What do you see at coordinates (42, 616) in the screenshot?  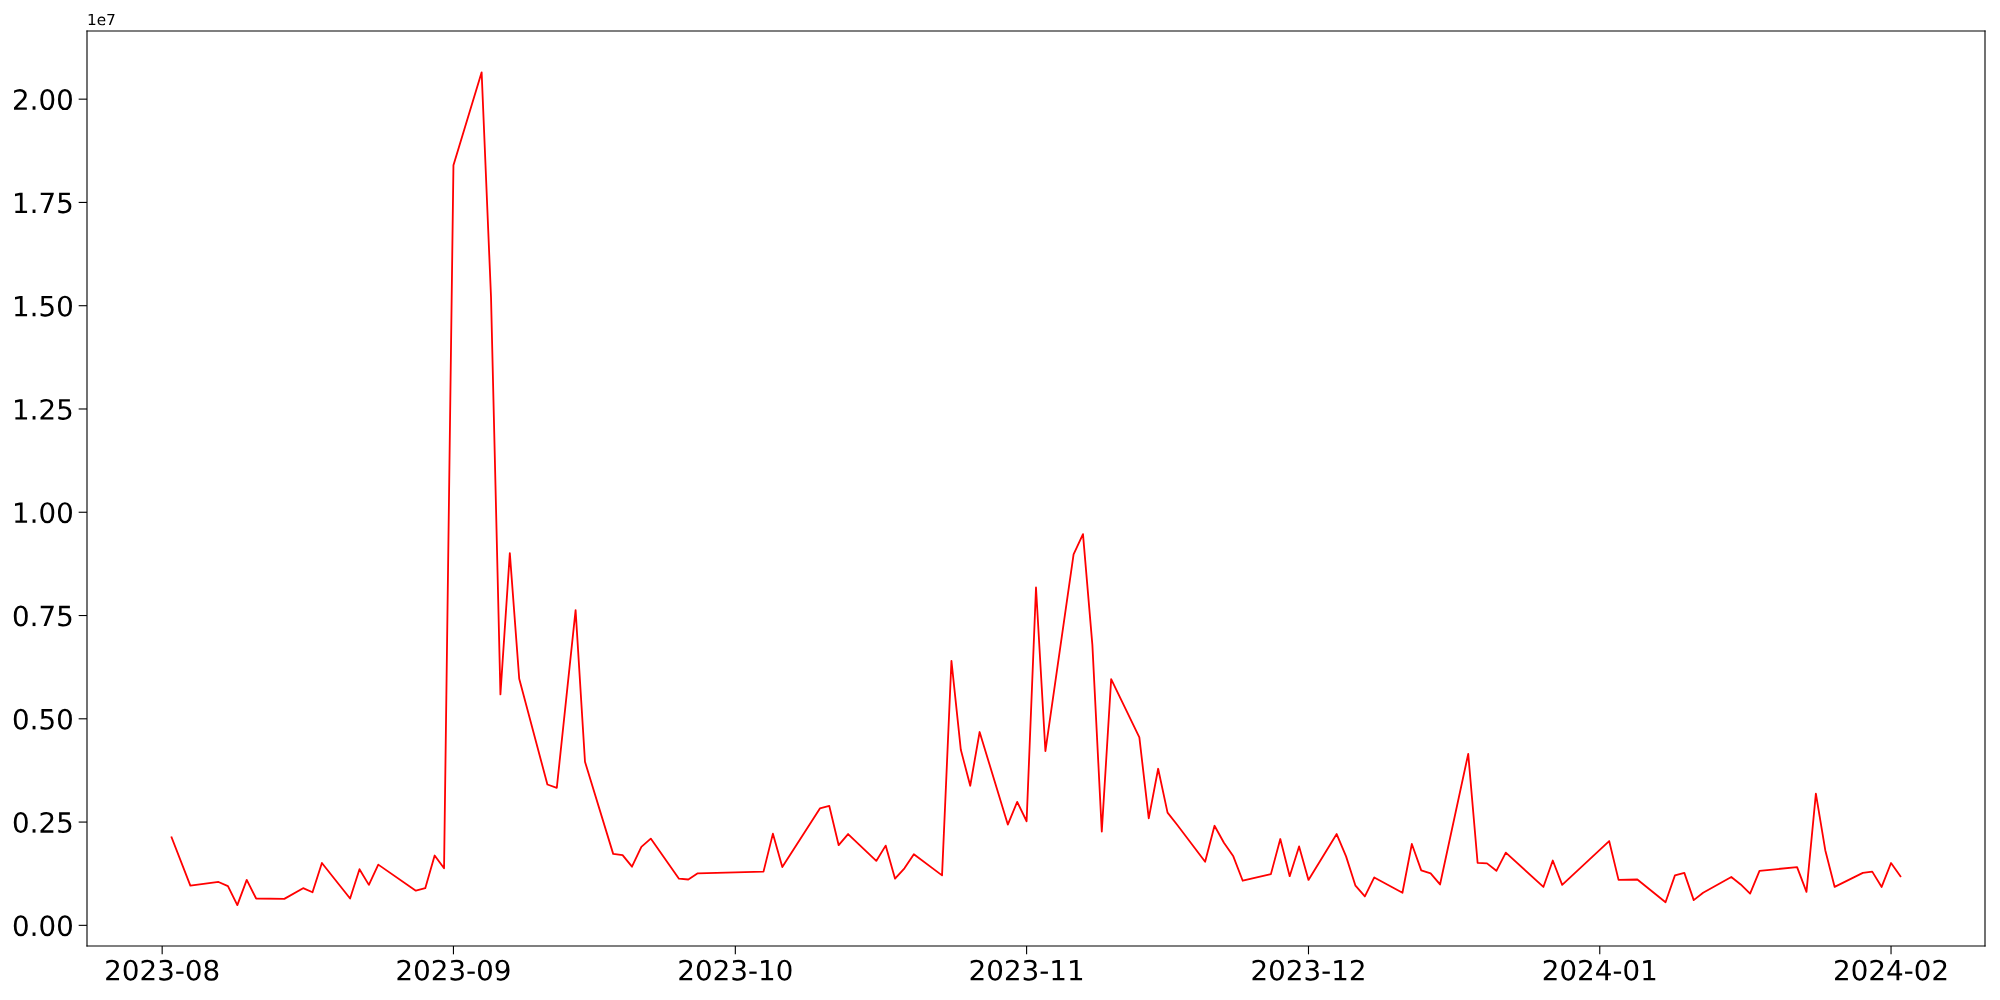 I see `y-tick-label: 0.75` at bounding box center [42, 616].